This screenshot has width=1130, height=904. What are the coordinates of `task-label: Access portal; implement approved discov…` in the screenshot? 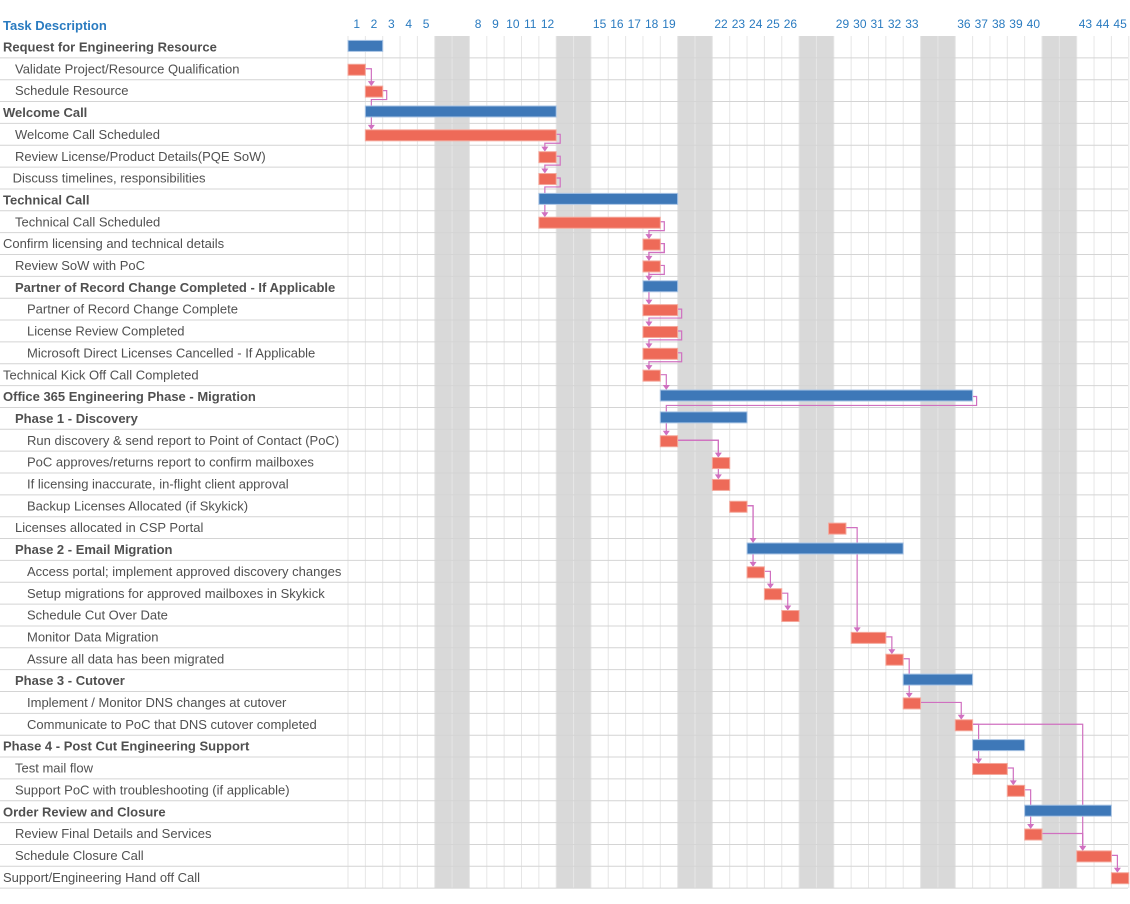 It's located at (184, 571).